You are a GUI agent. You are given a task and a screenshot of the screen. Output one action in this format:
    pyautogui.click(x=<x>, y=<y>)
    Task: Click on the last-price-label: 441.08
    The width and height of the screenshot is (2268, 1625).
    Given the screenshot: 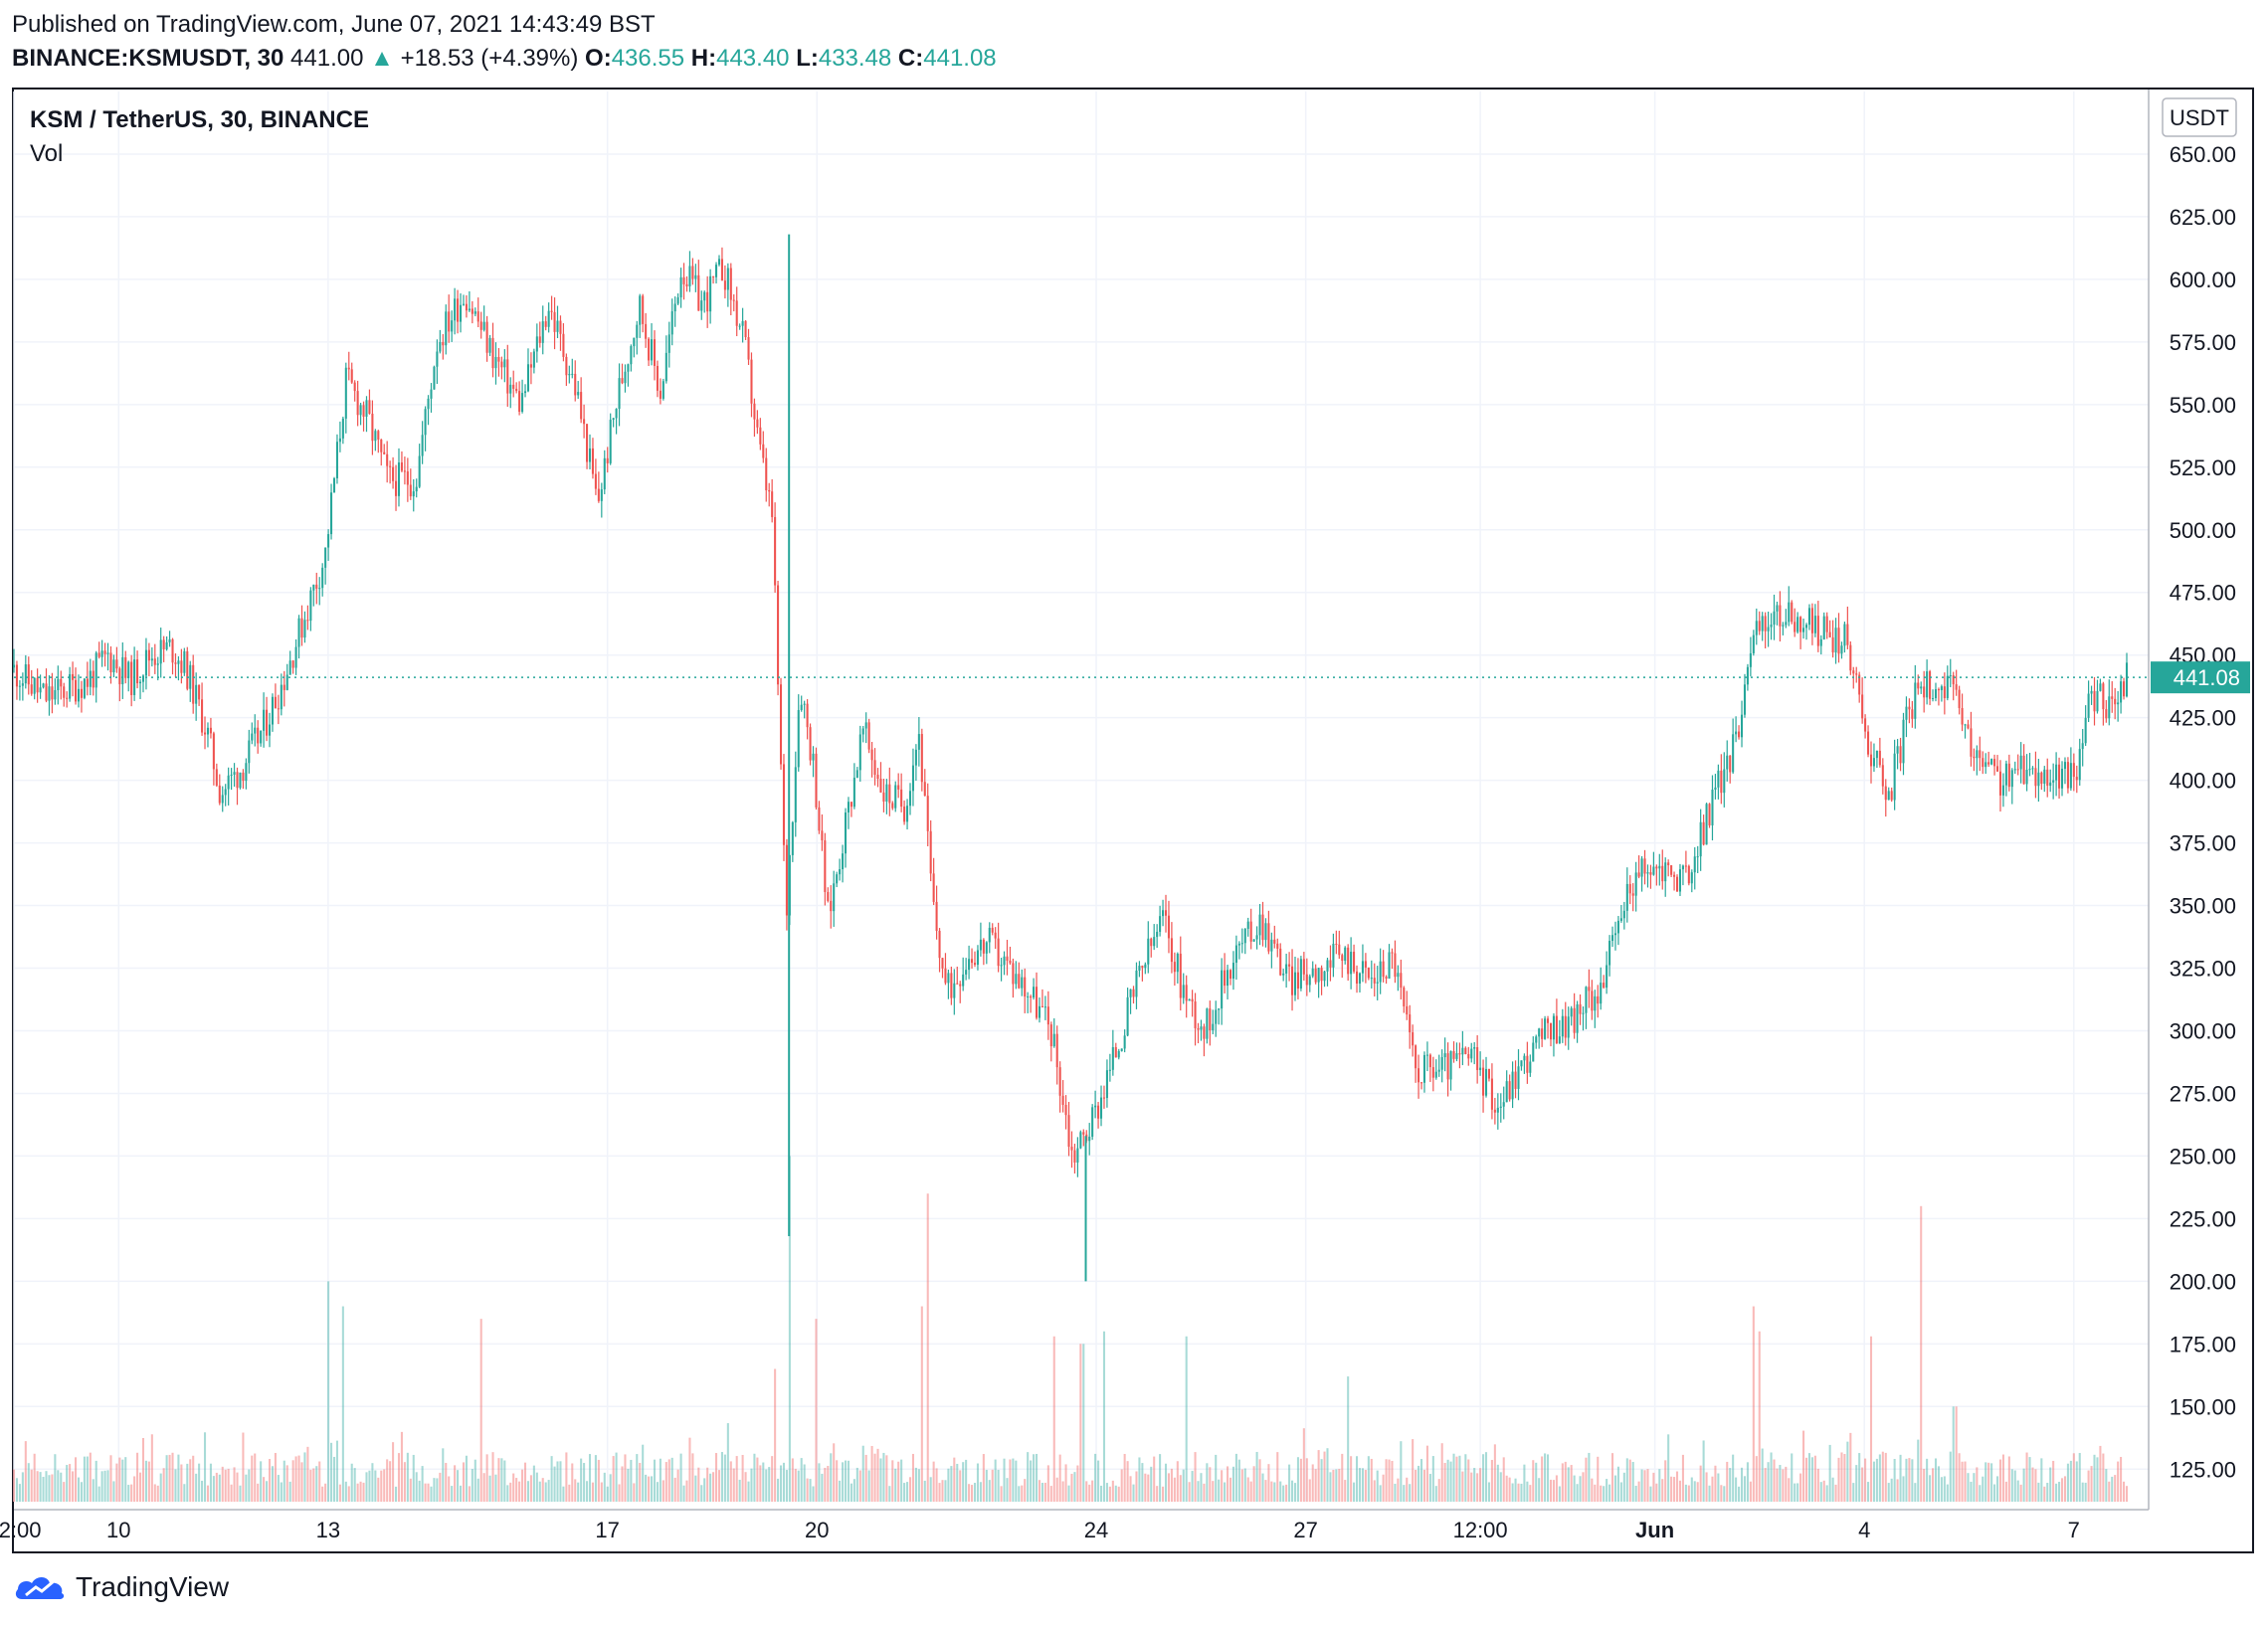 What is the action you would take?
    pyautogui.click(x=2207, y=677)
    